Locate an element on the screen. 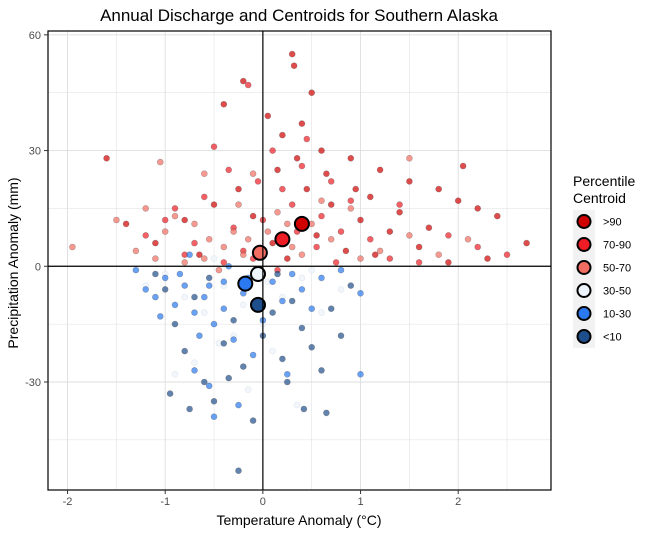 The image size is (653, 536). legend-label: 10-30 is located at coordinates (617, 315).